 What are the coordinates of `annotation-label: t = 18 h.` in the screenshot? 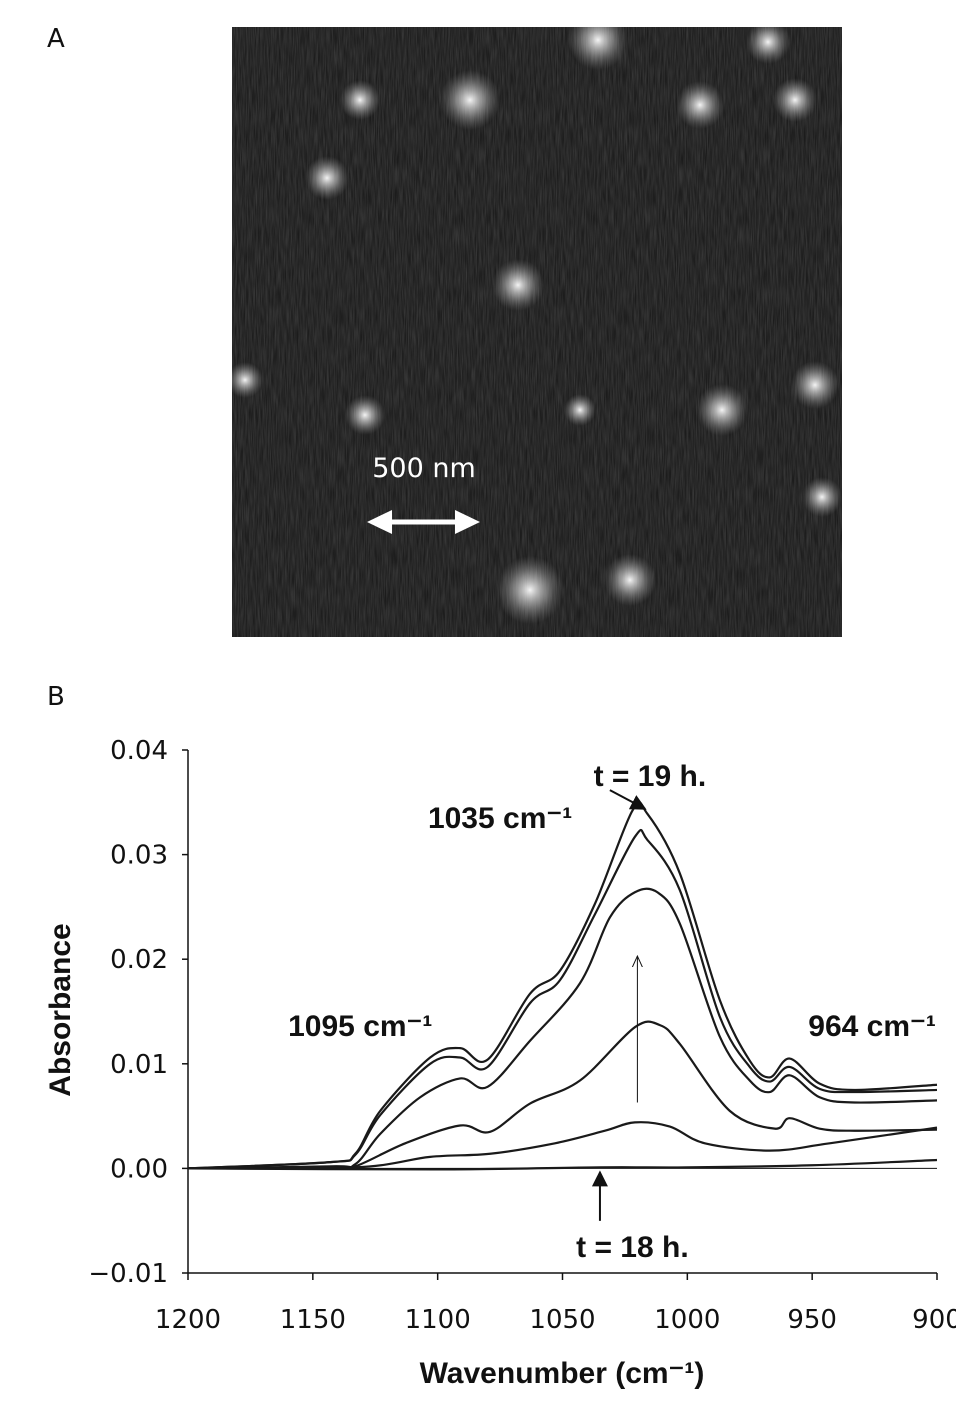 It's located at (632, 1247).